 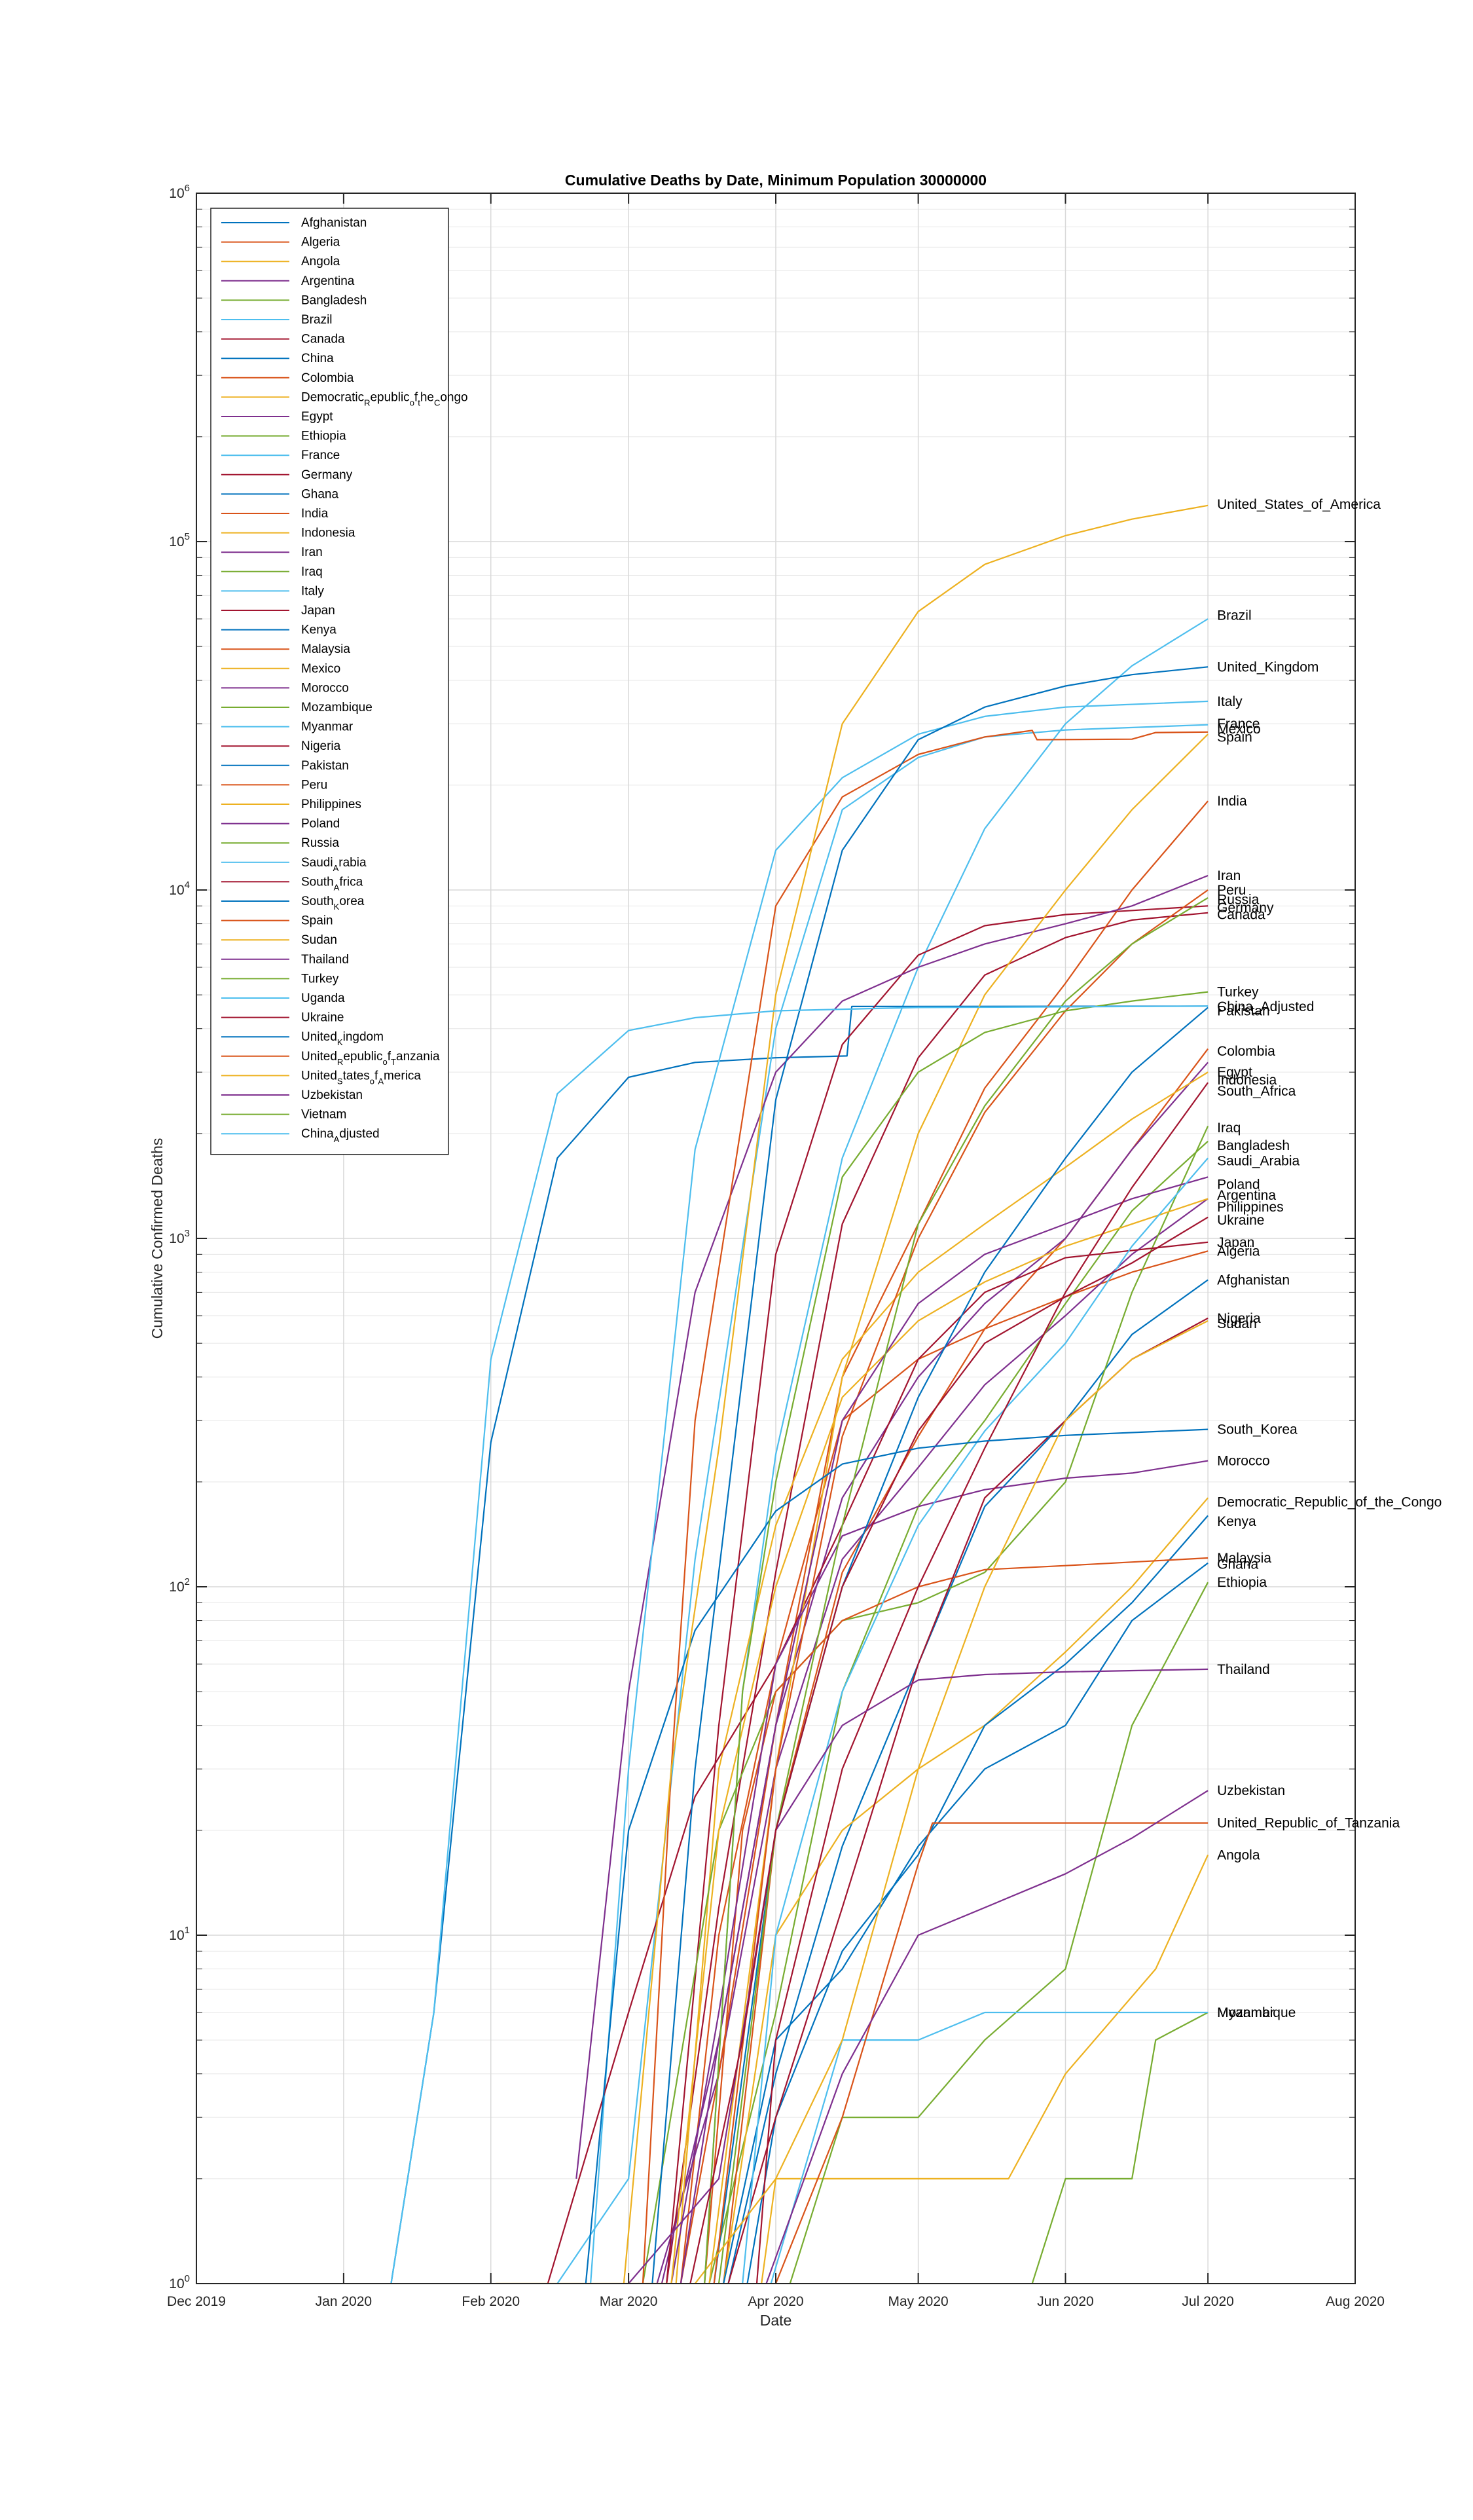 I want to click on legend-item: Vietnam, so click(x=323, y=1115).